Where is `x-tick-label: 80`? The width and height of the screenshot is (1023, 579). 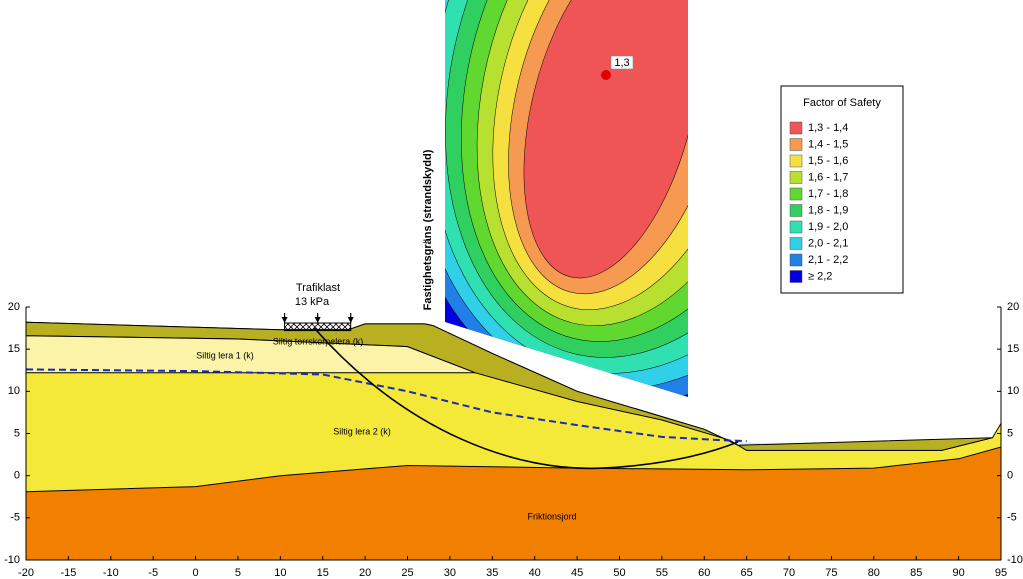
x-tick-label: 80 is located at coordinates (874, 573).